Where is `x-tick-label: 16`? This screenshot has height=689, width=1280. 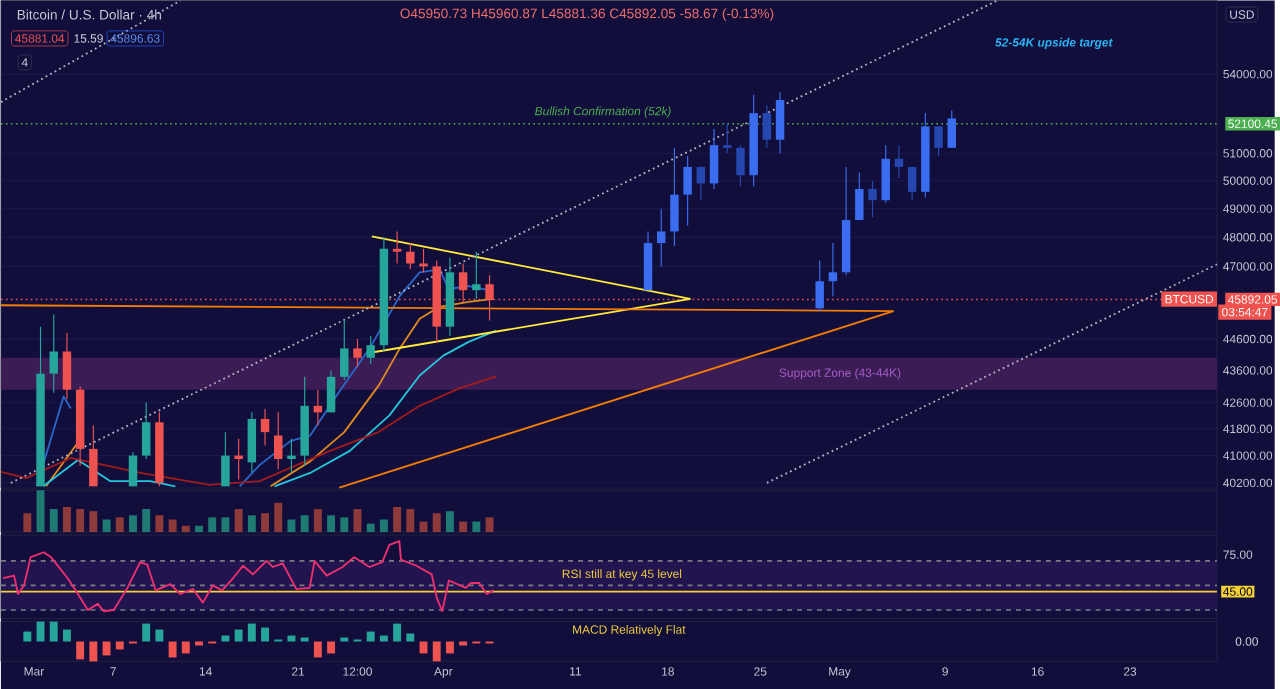
x-tick-label: 16 is located at coordinates (1037, 671).